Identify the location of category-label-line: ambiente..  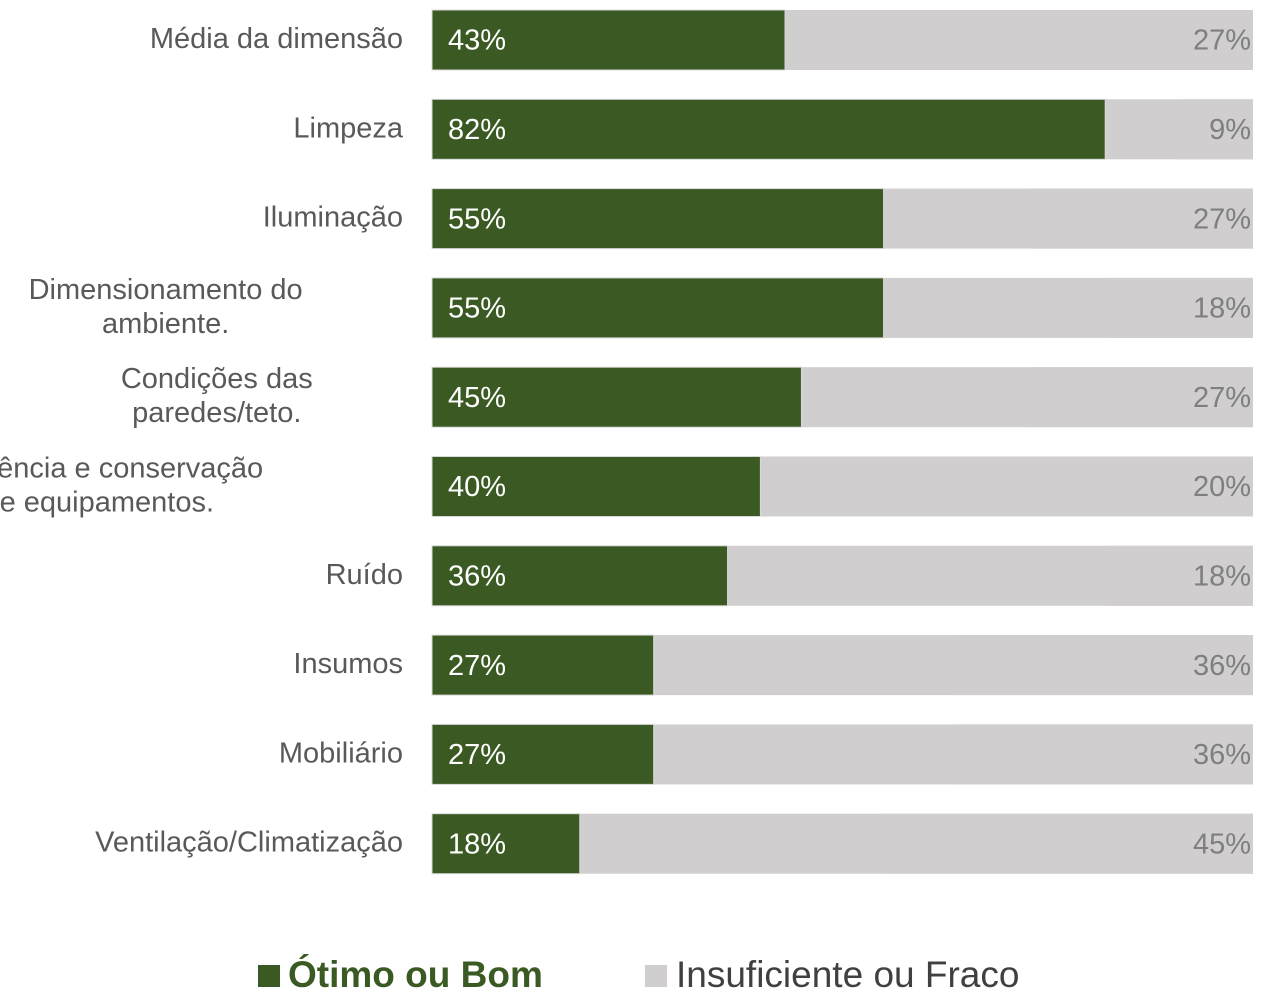
(165, 324).